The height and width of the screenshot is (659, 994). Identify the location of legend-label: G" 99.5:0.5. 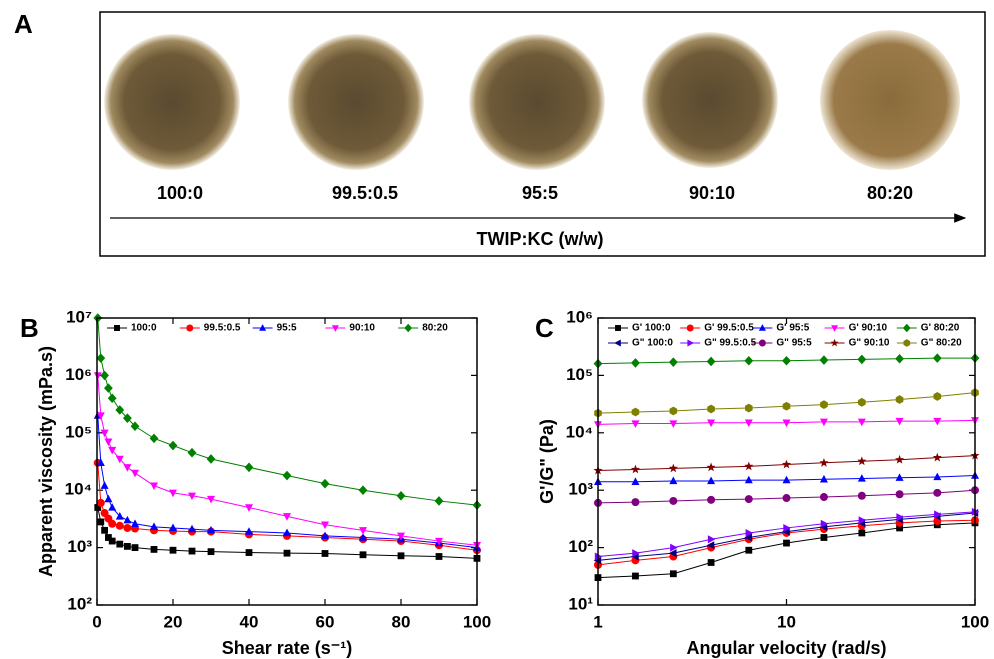
(730, 343).